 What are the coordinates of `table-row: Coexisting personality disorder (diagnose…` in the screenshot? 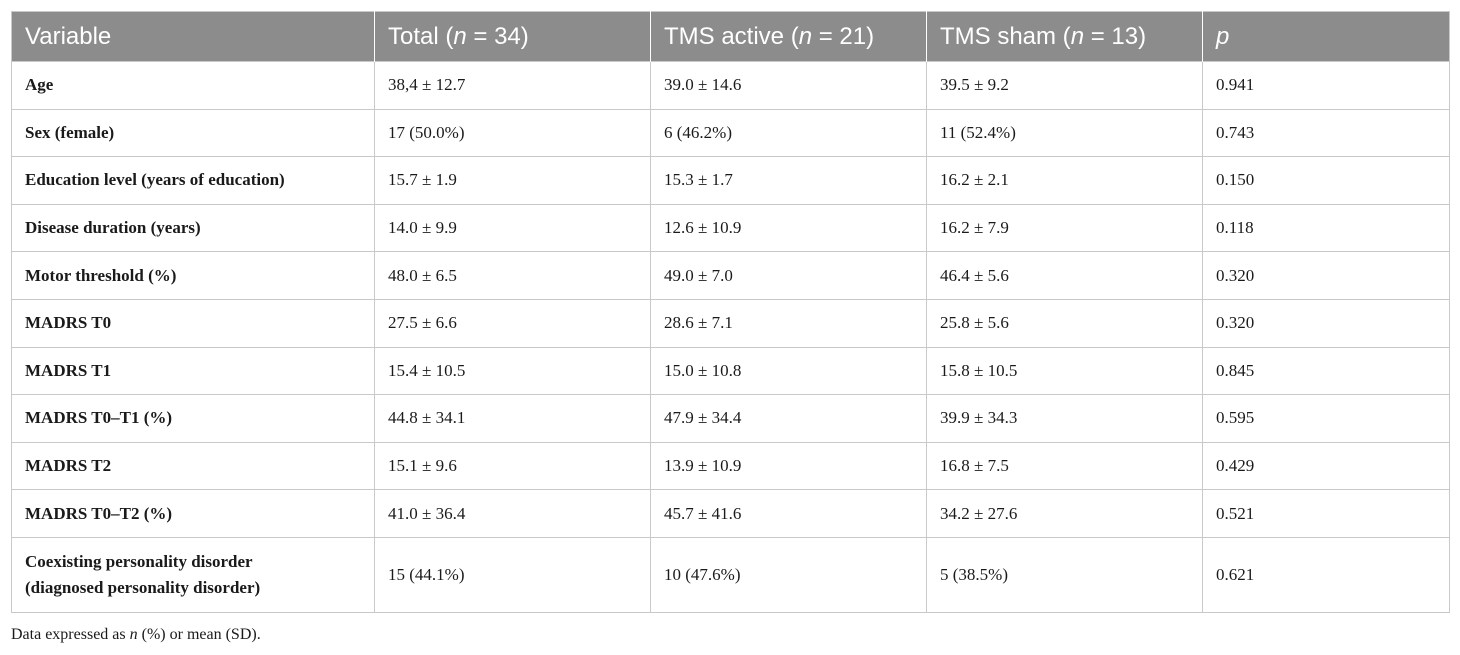 It's located at (730, 574).